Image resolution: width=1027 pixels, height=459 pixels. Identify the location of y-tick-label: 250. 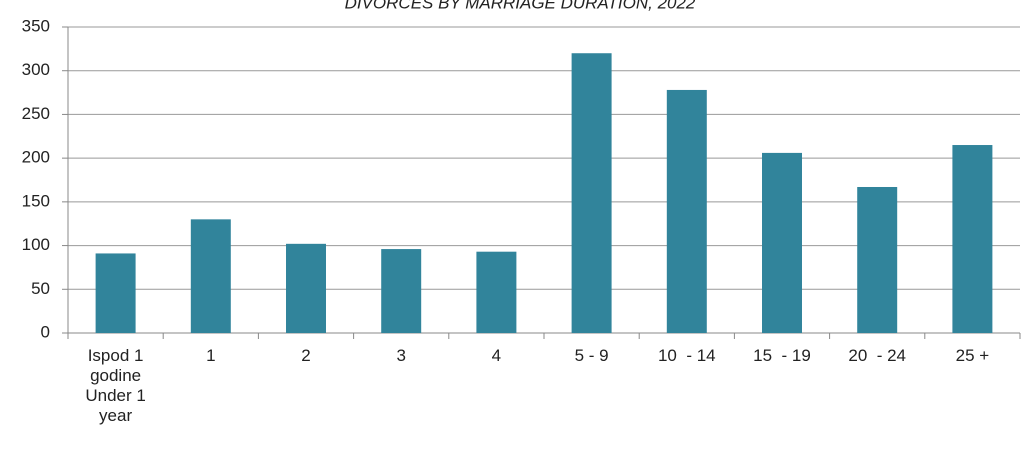
(36, 113).